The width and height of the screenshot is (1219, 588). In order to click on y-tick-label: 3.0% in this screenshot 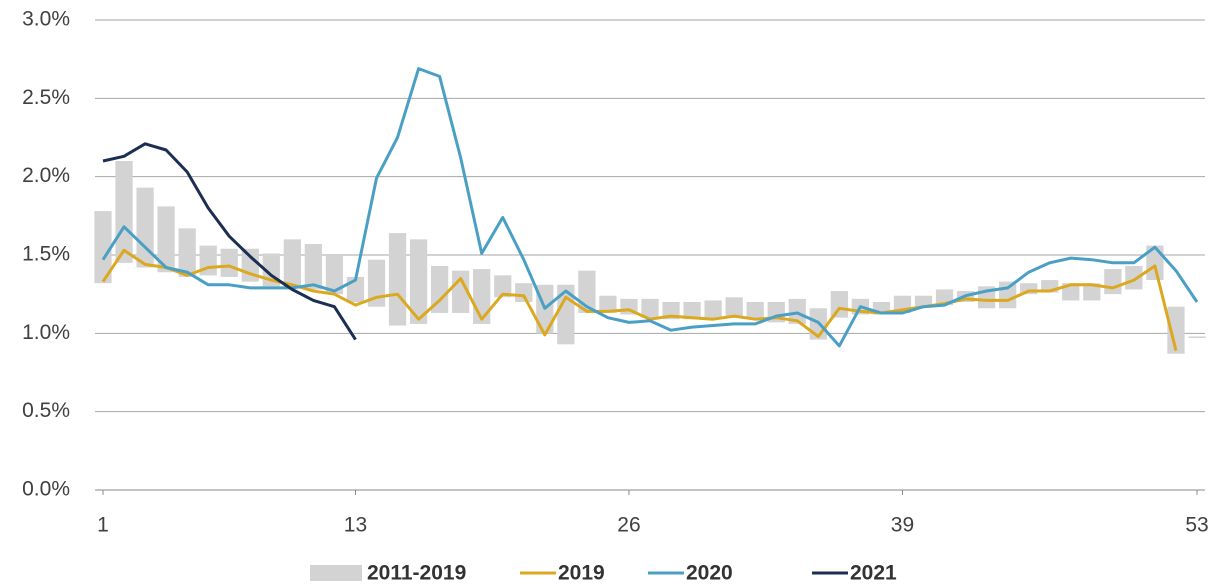, I will do `click(46, 19)`.